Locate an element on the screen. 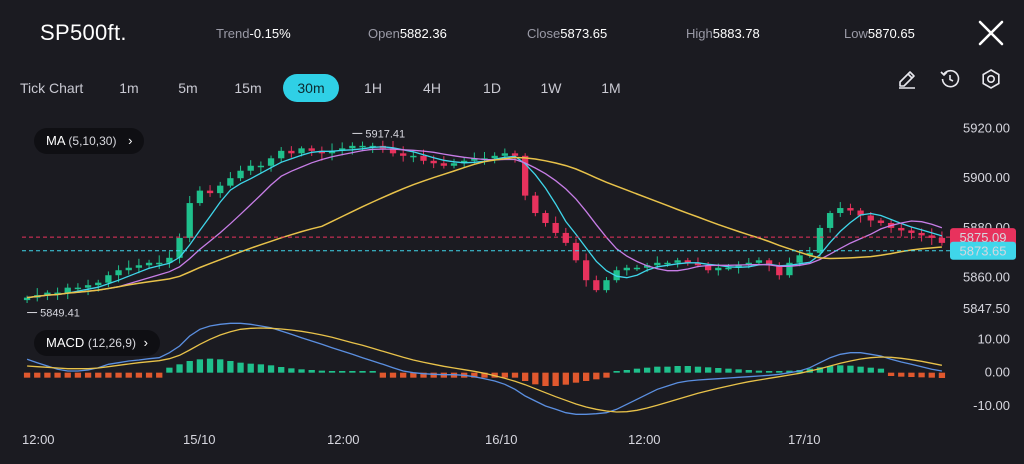 The height and width of the screenshot is (464, 1024). time-axis-label: 17/10 is located at coordinates (804, 439).